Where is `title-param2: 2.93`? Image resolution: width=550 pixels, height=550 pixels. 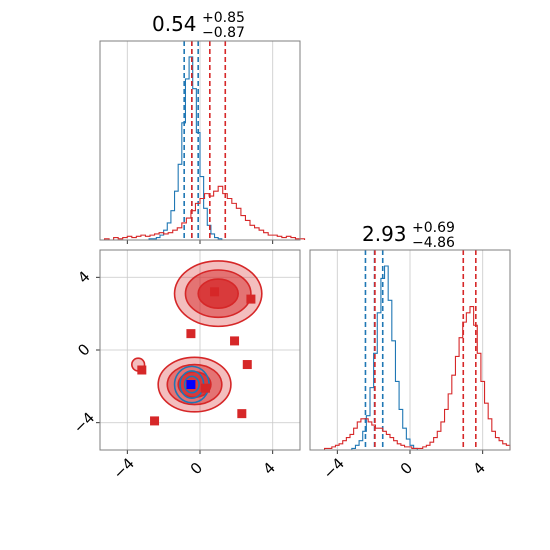
title-param2: 2.93 is located at coordinates (384, 234).